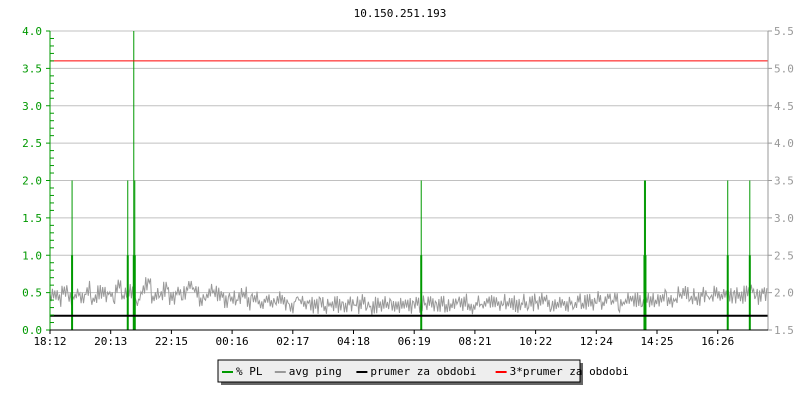  What do you see at coordinates (315, 371) in the screenshot?
I see `legend-label: avg ping` at bounding box center [315, 371].